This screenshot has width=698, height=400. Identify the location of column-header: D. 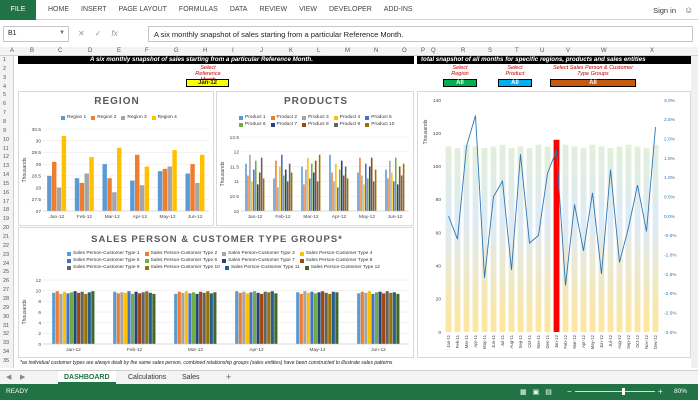
(90, 51).